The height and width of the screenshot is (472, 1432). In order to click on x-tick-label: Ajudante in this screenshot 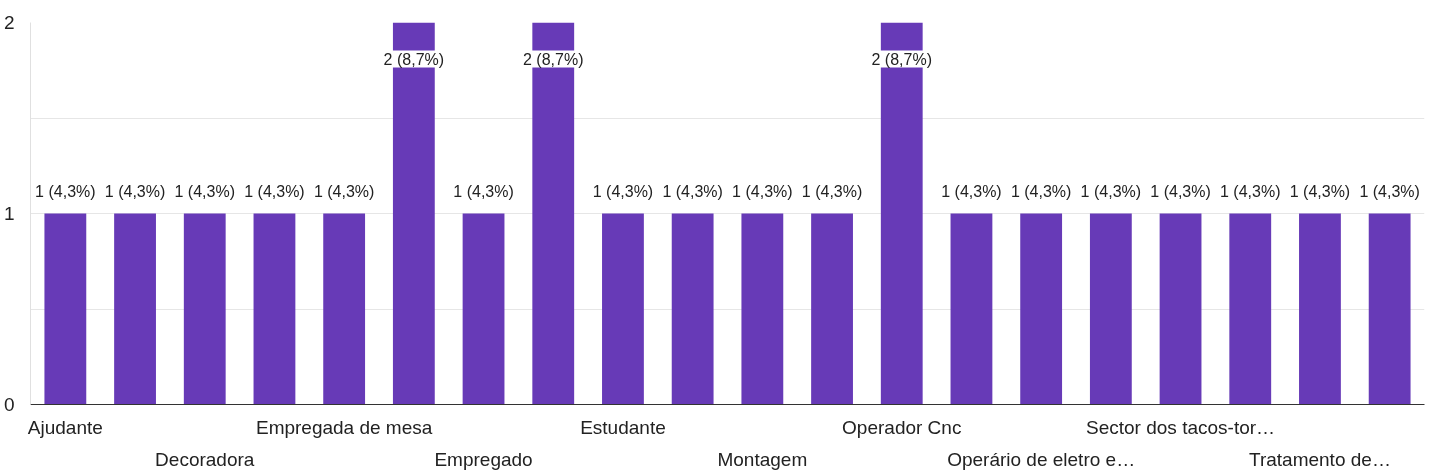, I will do `click(65, 427)`.